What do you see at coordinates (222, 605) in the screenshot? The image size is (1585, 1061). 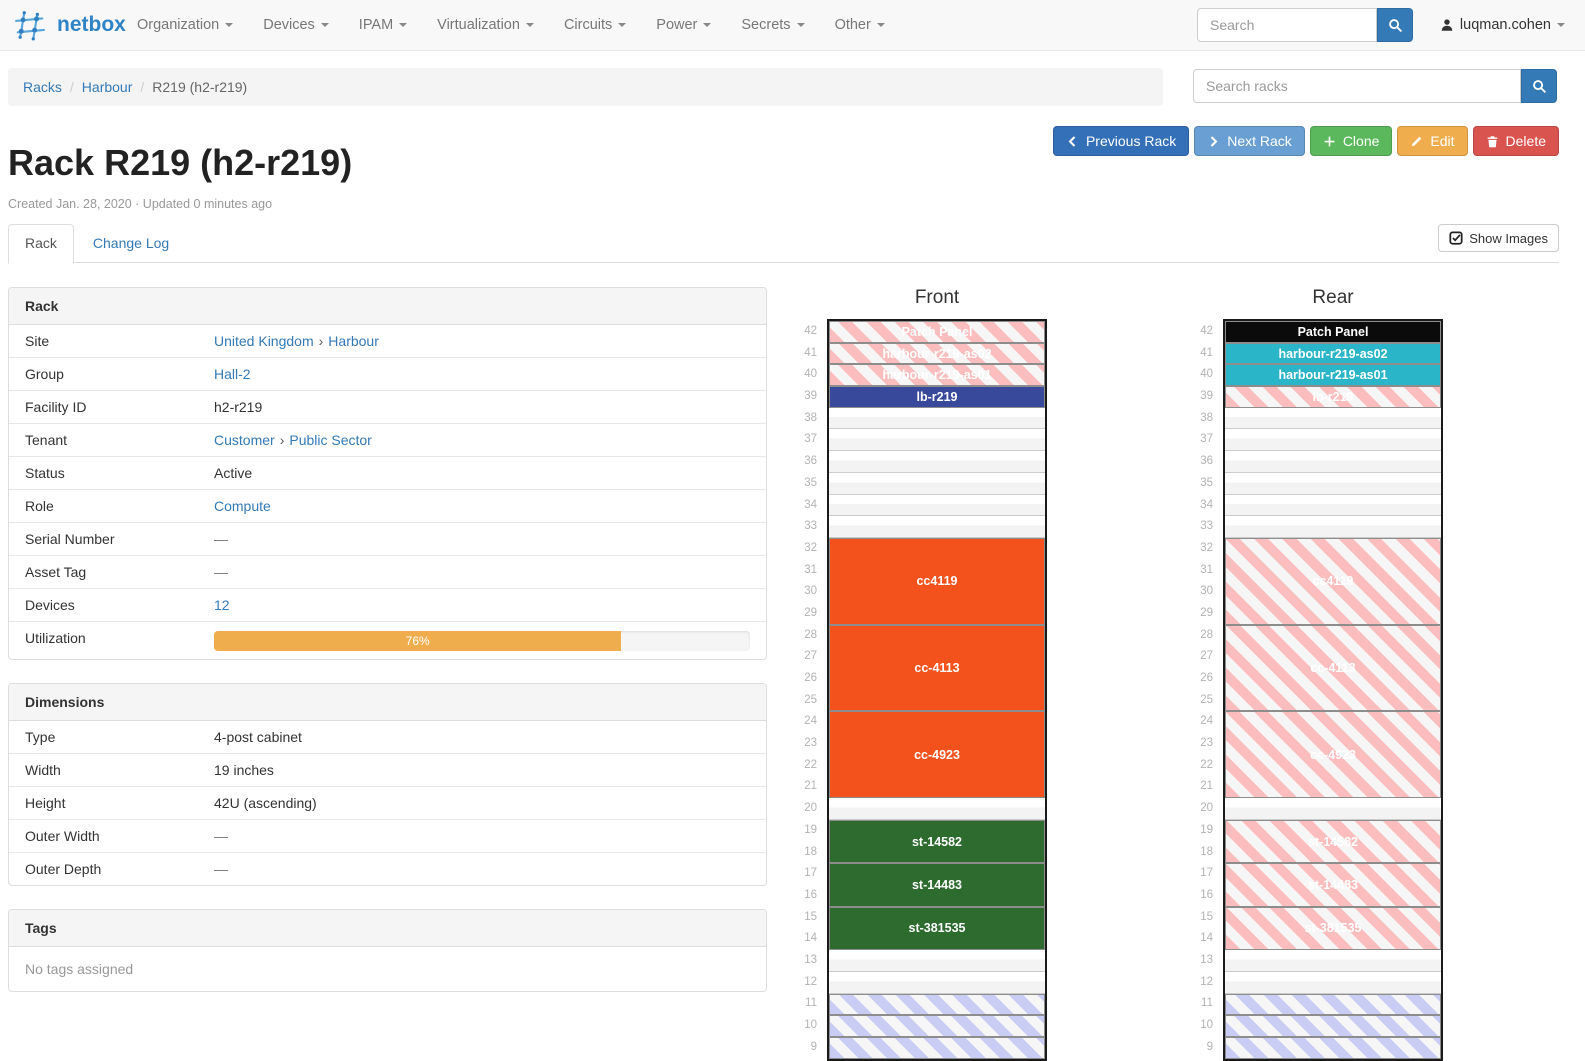 I see `value-link: 12` at bounding box center [222, 605].